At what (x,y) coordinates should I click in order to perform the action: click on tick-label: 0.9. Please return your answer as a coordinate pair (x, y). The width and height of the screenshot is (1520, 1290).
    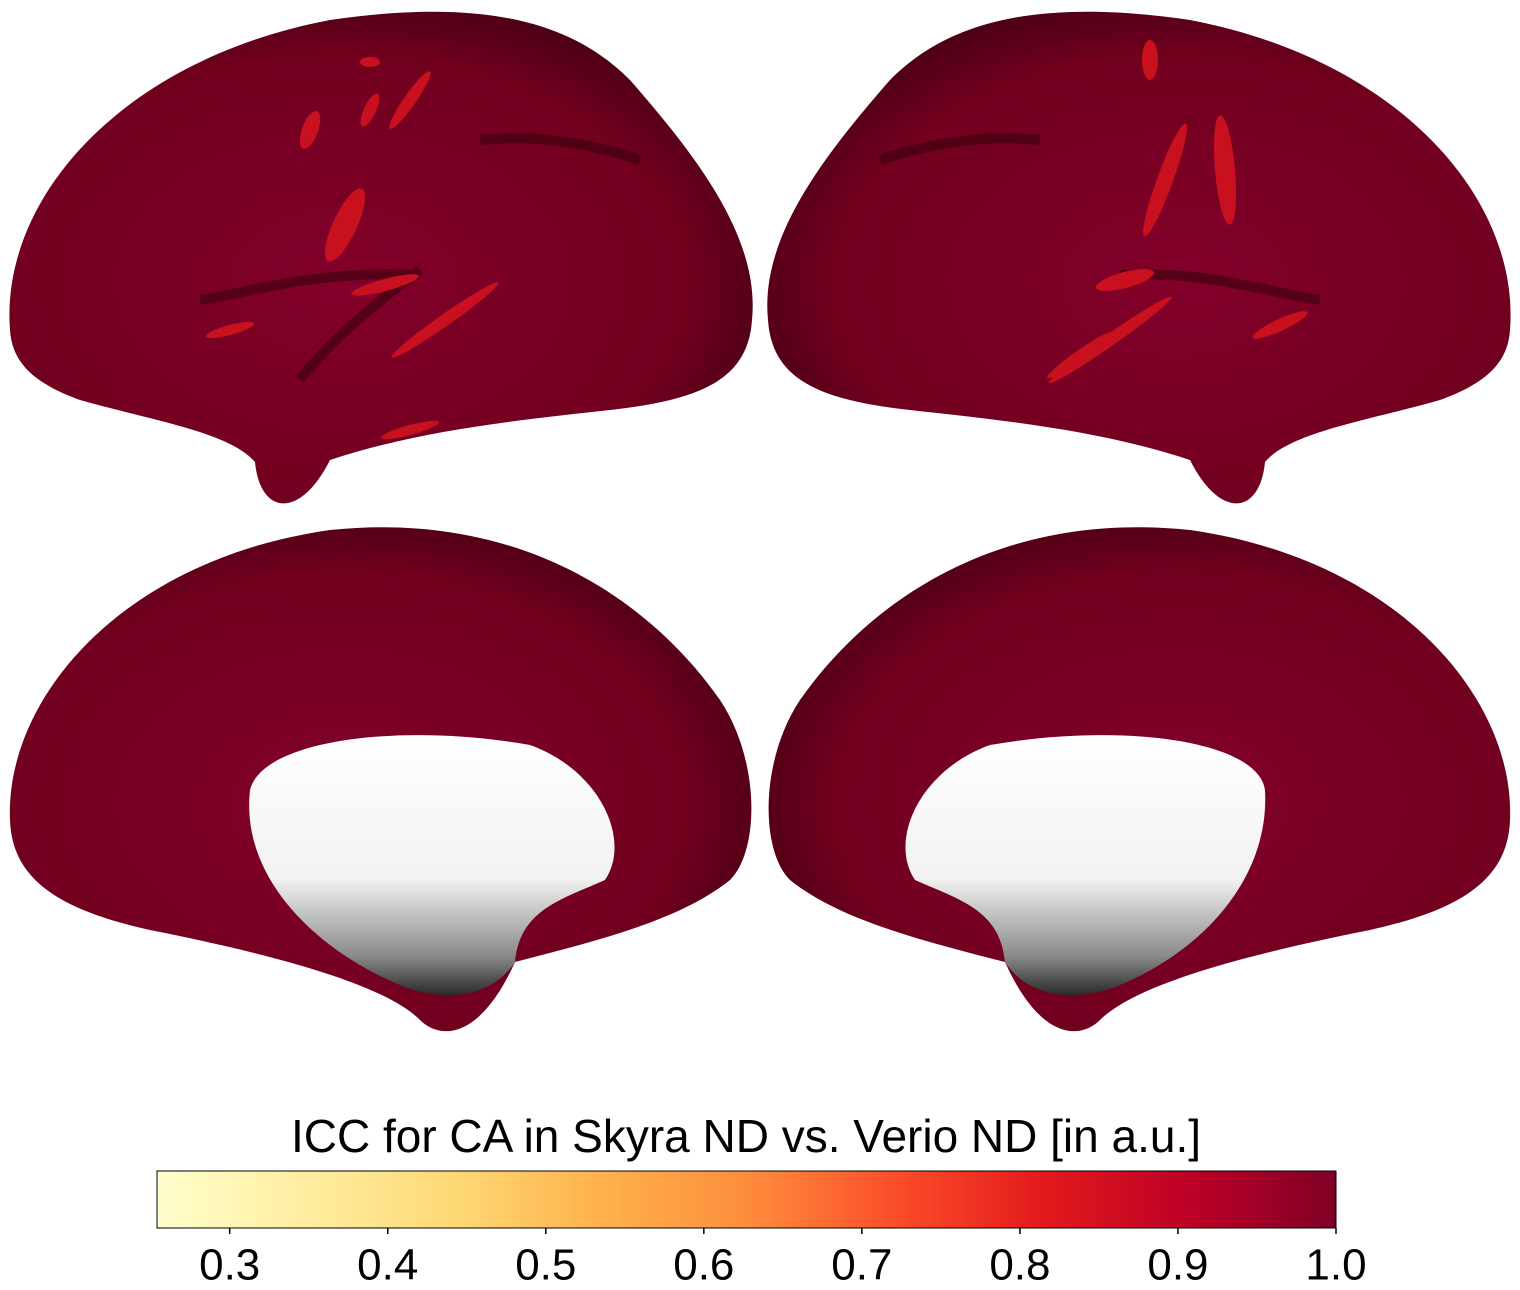
    Looking at the image, I should click on (1177, 1265).